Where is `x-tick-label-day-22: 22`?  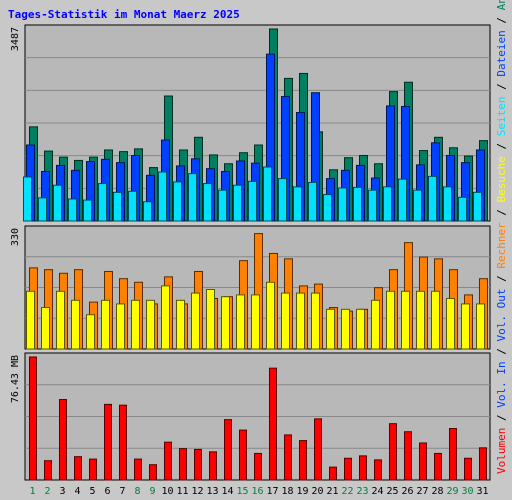
x-tick-label-day-22: 22 is located at coordinates (347, 491).